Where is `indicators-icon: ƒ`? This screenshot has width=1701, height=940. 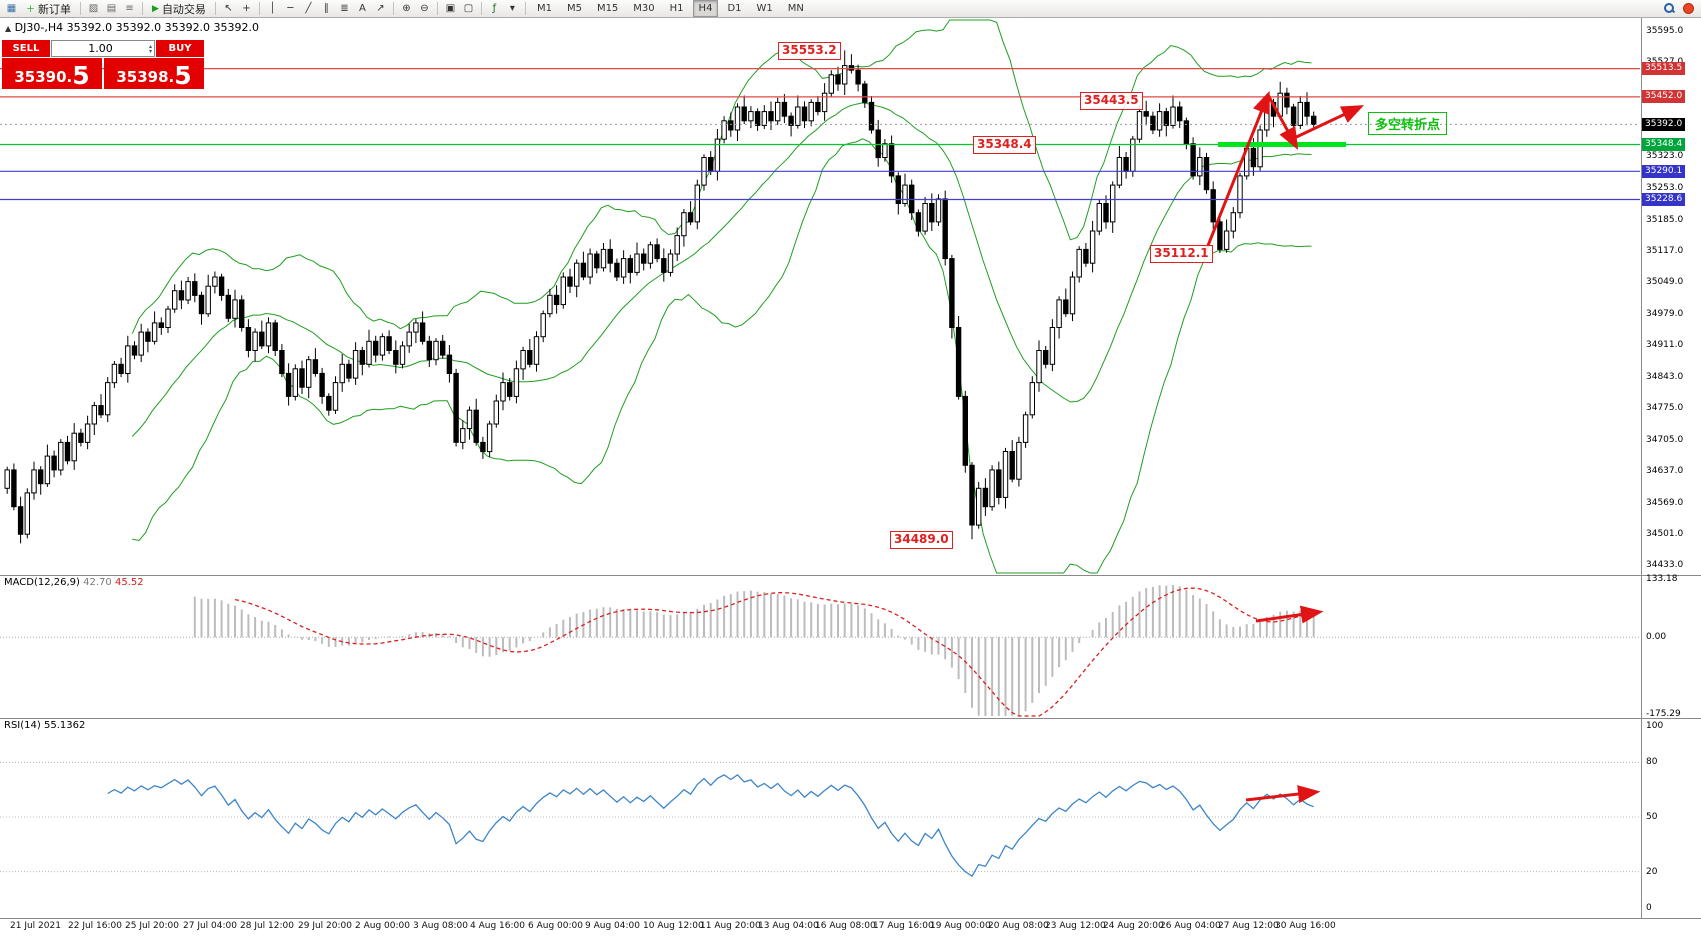 indicators-icon: ƒ is located at coordinates (494, 8).